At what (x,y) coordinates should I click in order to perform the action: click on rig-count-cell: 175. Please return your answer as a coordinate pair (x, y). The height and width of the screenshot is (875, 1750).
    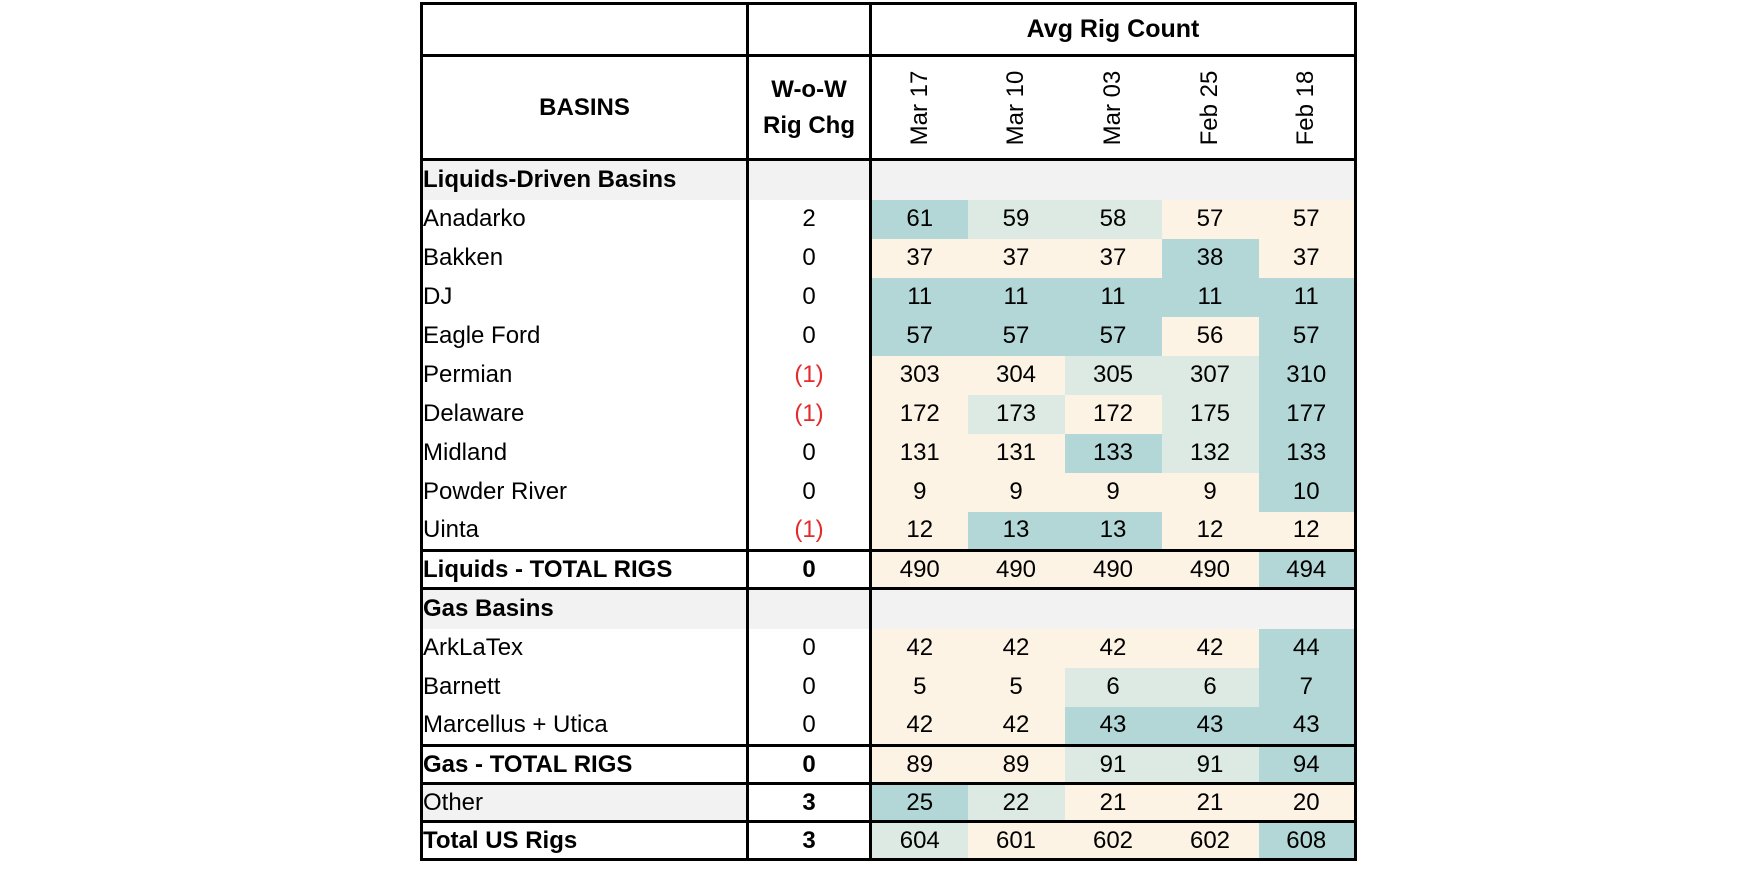
    Looking at the image, I should click on (1210, 414).